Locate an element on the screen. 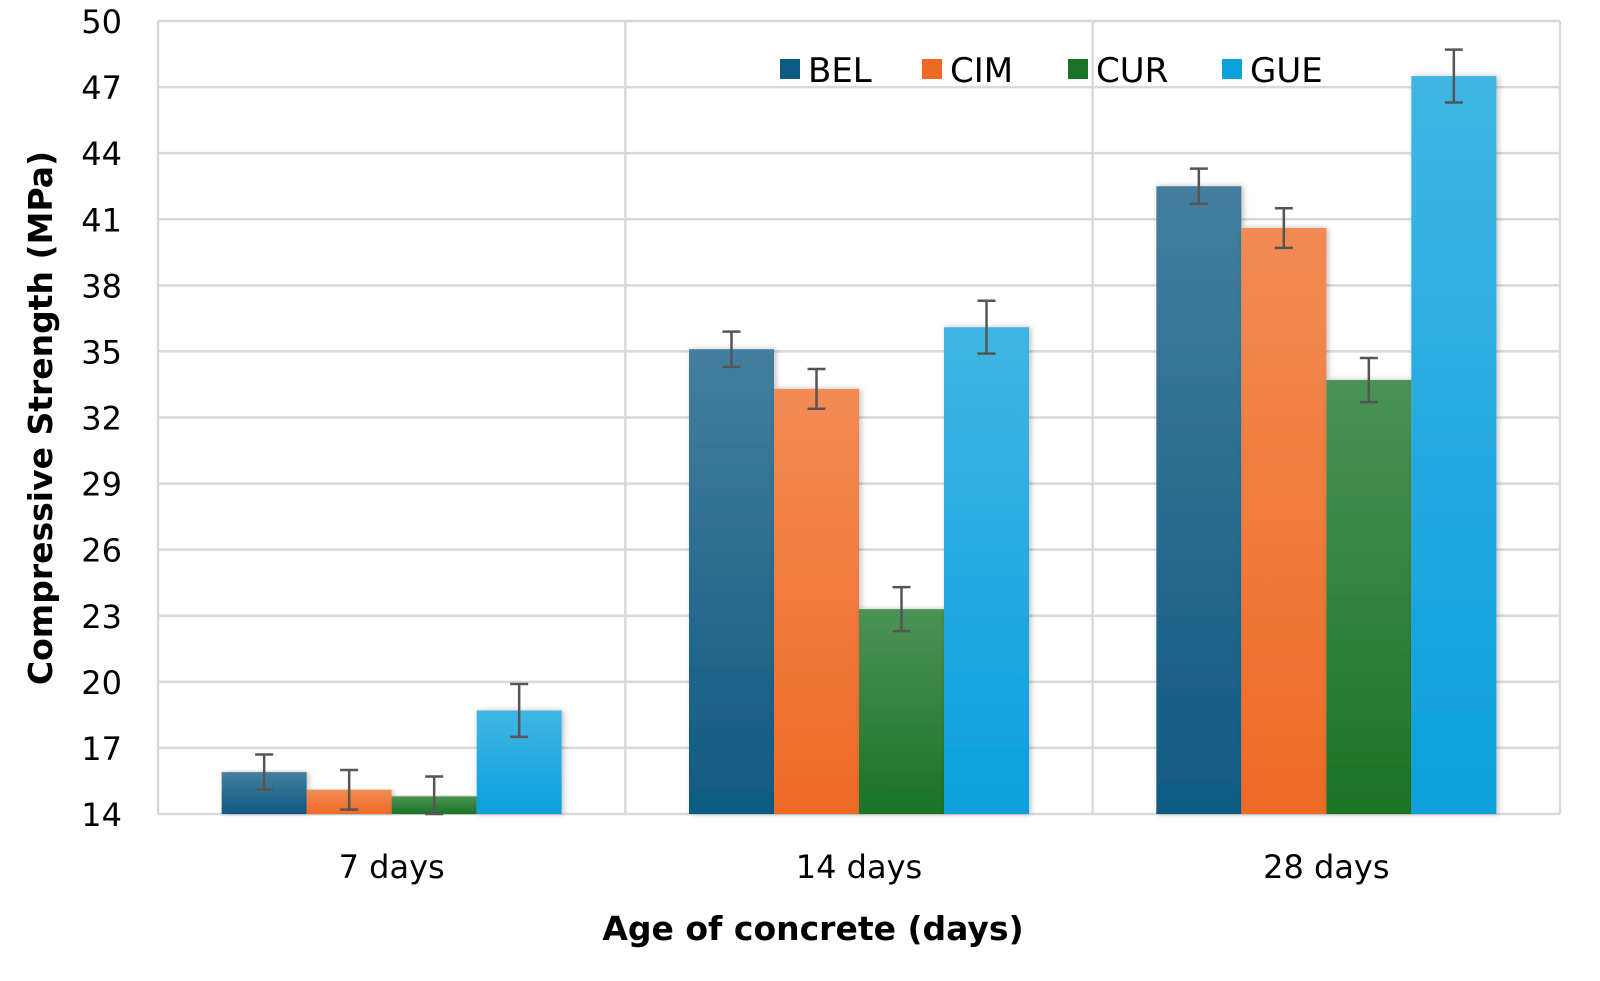 This screenshot has height=981, width=1600. y-tick-label: 35 is located at coordinates (101, 352).